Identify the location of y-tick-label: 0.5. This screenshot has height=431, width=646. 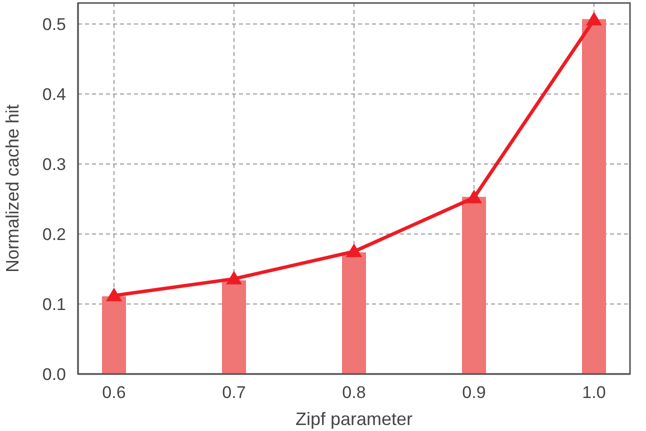
(54, 24).